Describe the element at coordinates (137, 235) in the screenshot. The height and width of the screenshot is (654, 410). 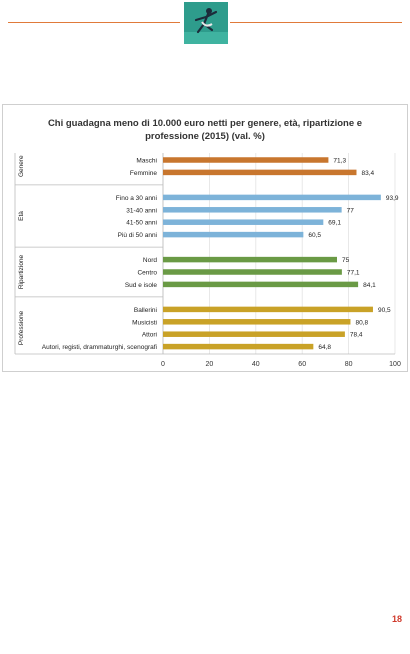
I see `category-label: Più di 50 anni` at that location.